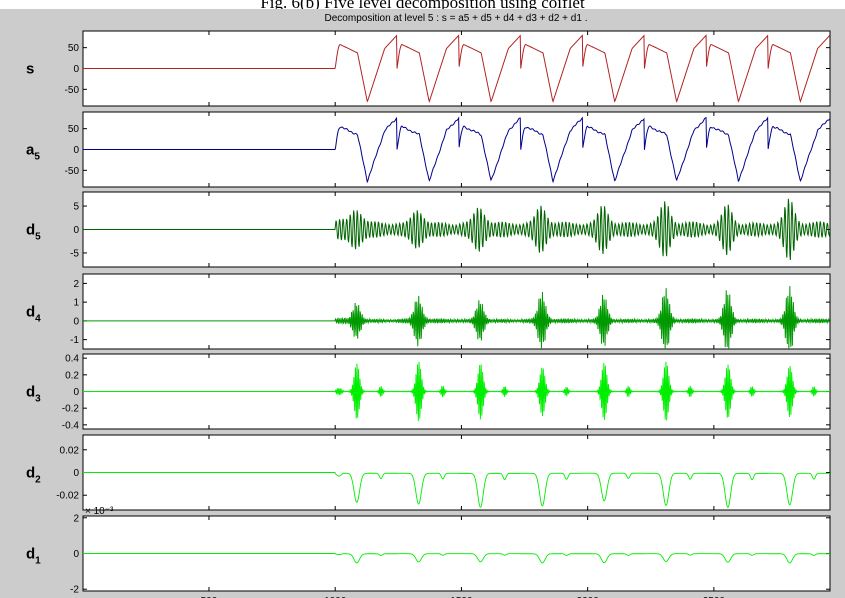 The height and width of the screenshot is (598, 845). What do you see at coordinates (33, 314) in the screenshot?
I see `ylabel-d4: d4` at bounding box center [33, 314].